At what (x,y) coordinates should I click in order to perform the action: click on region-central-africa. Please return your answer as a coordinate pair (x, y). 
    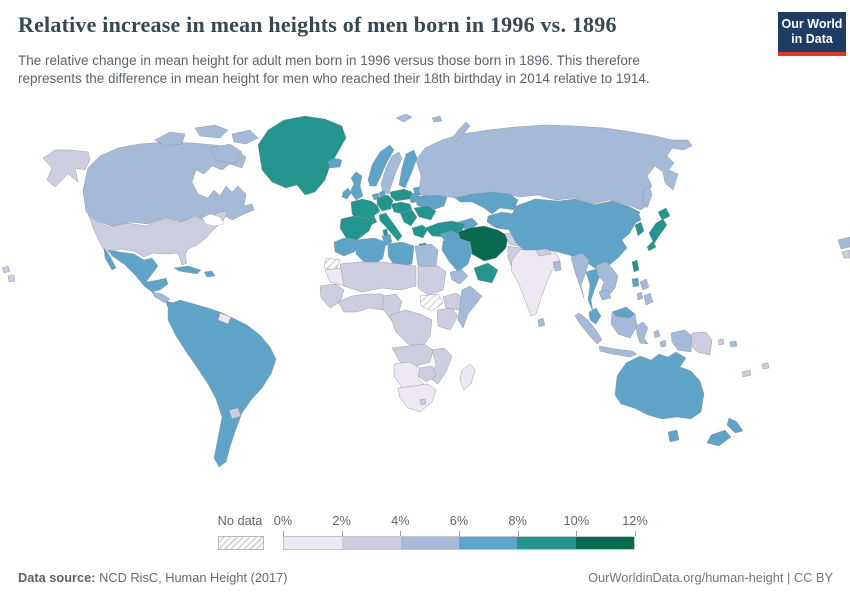
    Looking at the image, I should click on (411, 329).